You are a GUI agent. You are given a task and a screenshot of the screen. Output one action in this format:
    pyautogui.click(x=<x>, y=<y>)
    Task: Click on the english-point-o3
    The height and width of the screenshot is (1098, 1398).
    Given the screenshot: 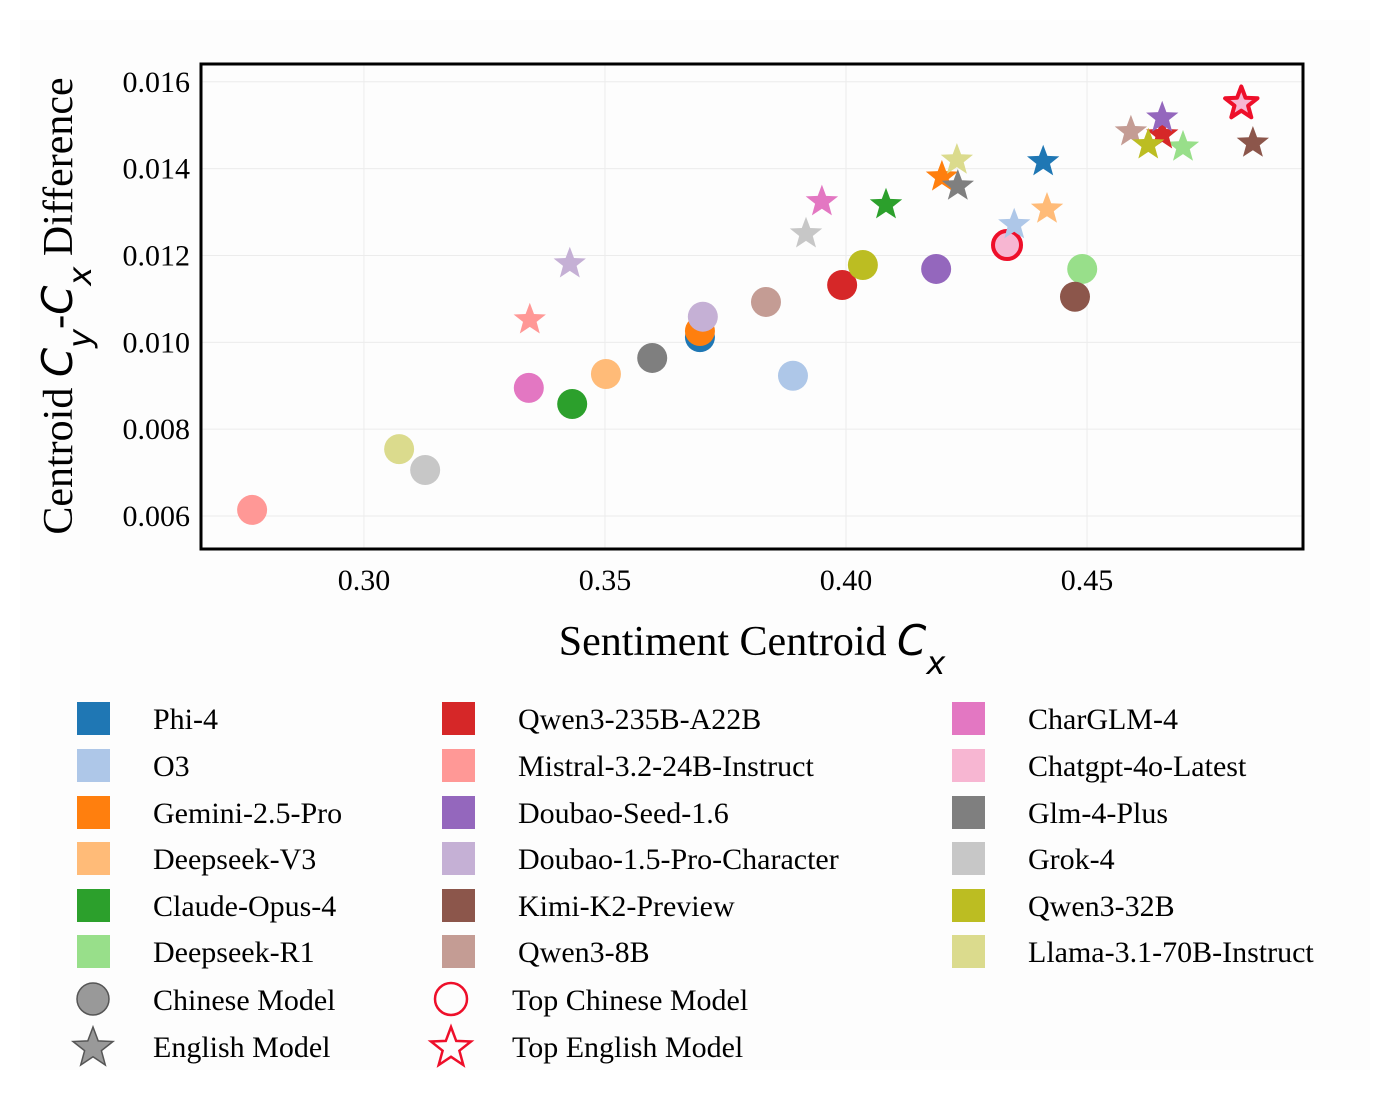 What is the action you would take?
    pyautogui.click(x=1014, y=223)
    